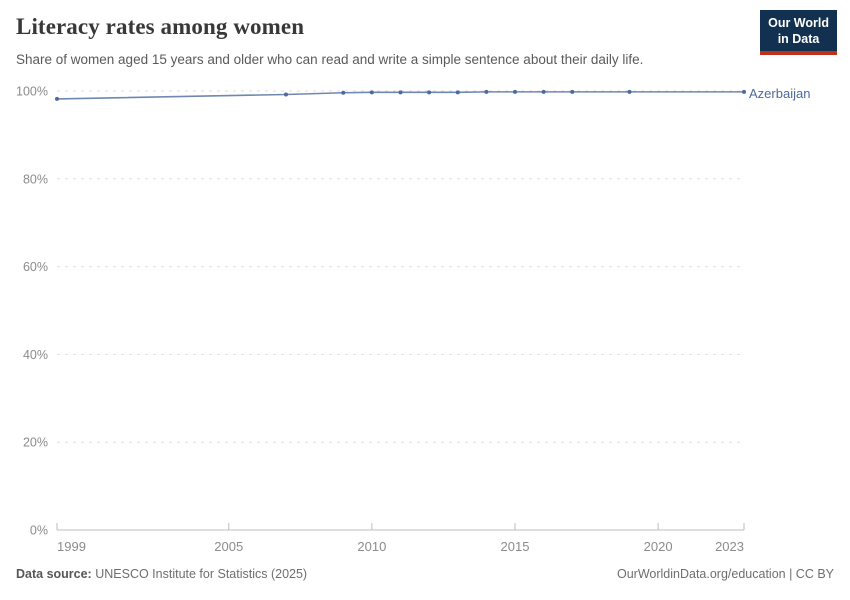  Describe the element at coordinates (35, 355) in the screenshot. I see `y-tick-label: 40%` at that location.